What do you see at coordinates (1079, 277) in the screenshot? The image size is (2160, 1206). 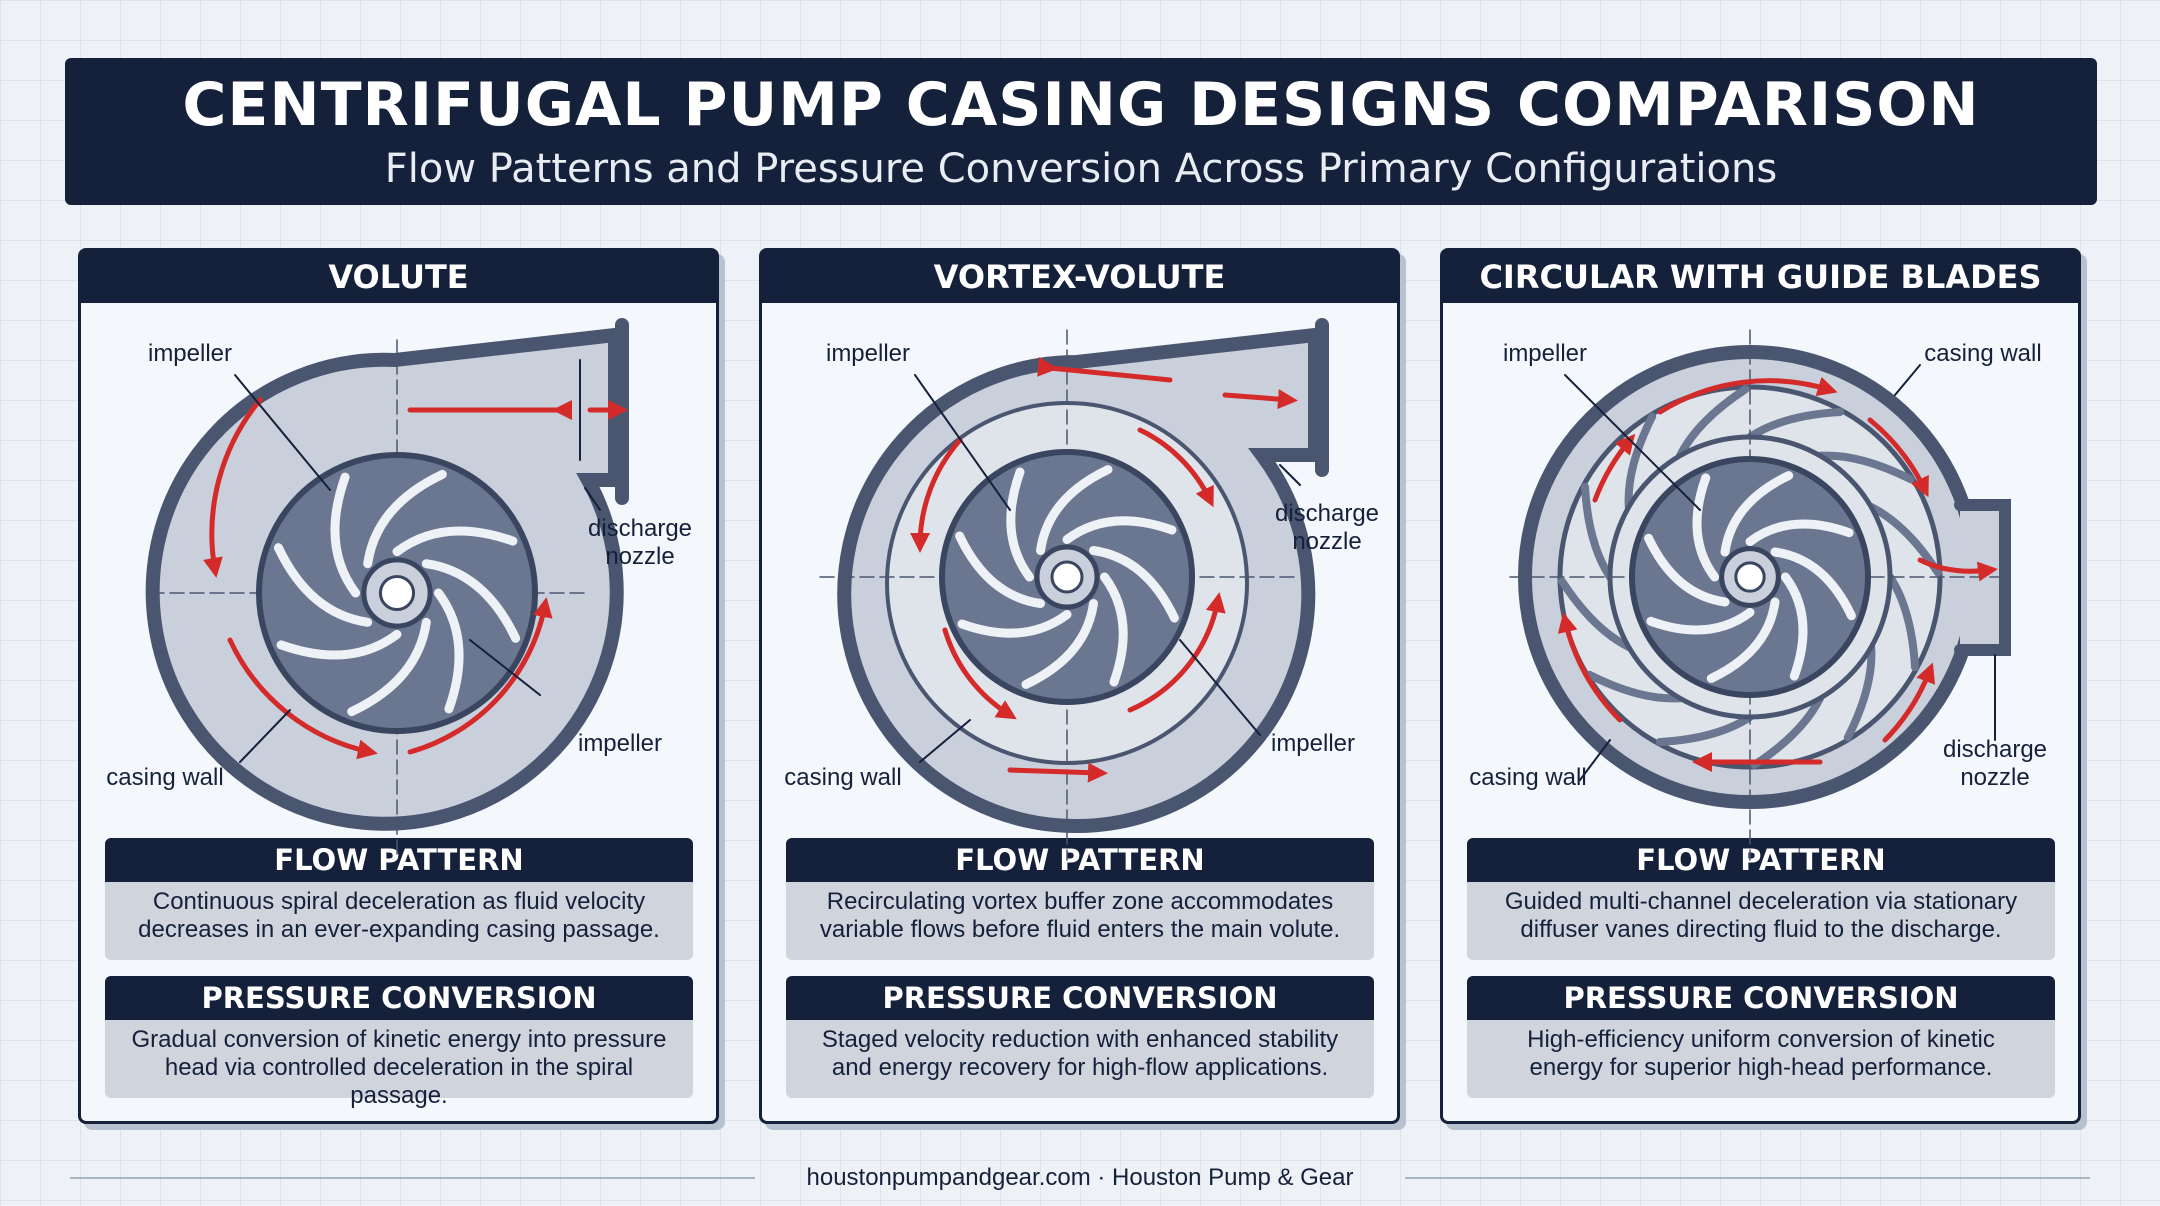 I see `panel-title: VORTEX-VOLUTE` at bounding box center [1079, 277].